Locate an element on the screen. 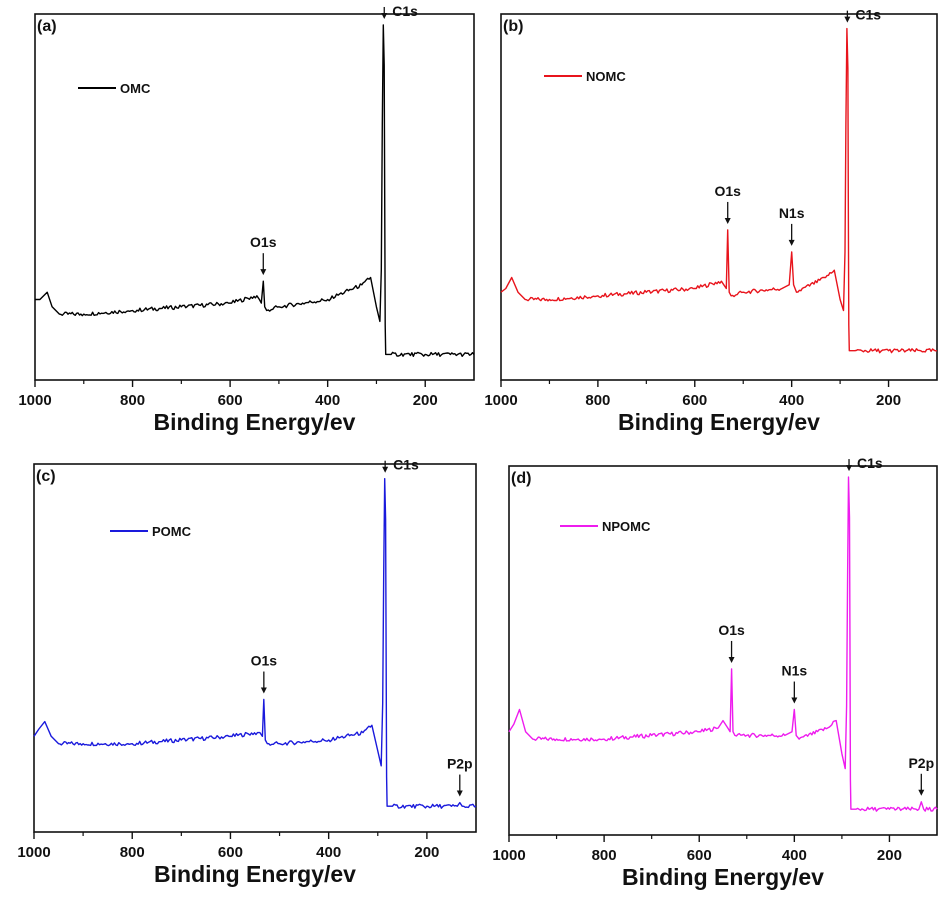 The image size is (939, 902). legend-label: OMC is located at coordinates (135, 88).